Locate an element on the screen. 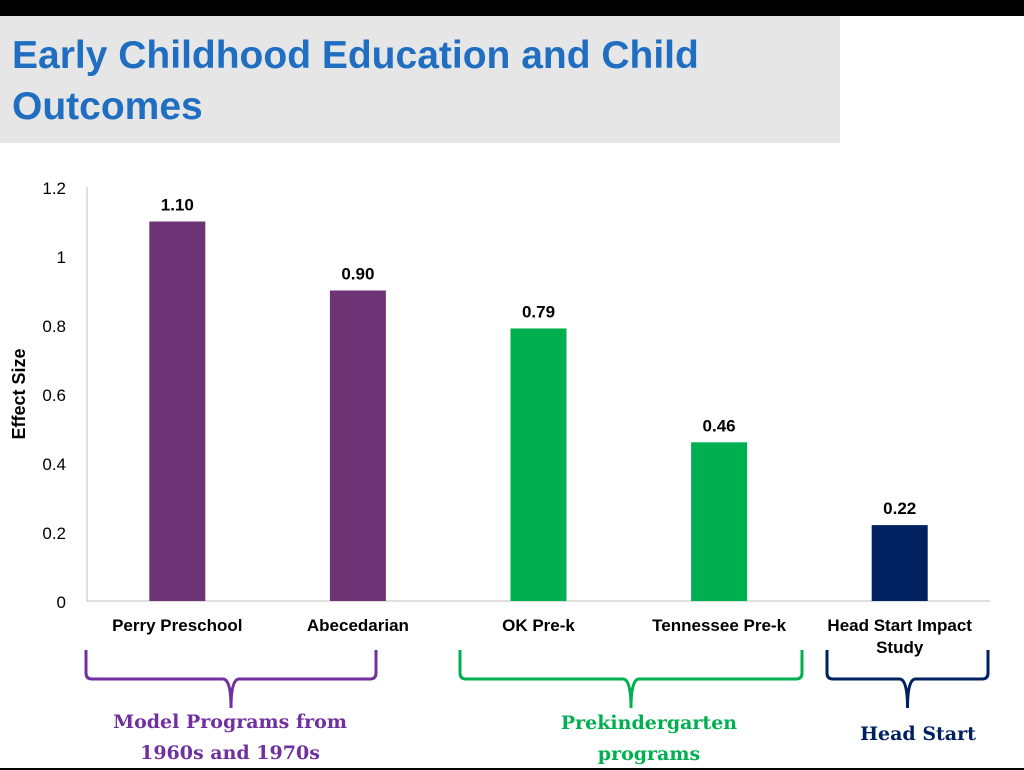  group-label: Model Programs from 1960s and 1970s is located at coordinates (230, 737).